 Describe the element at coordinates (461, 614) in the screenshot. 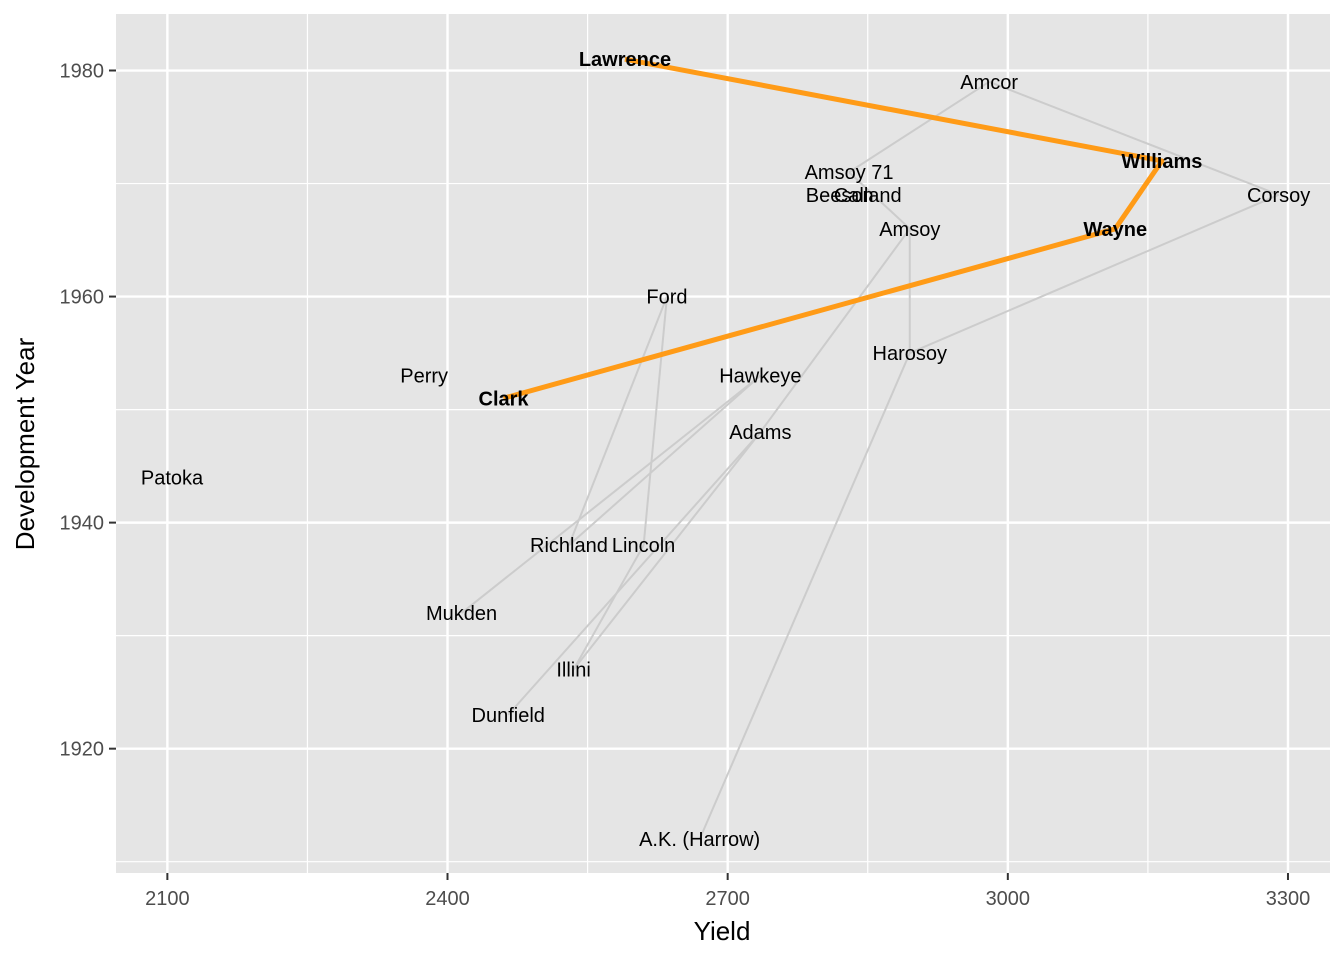

I see `point-label-mukden: Mukden` at that location.